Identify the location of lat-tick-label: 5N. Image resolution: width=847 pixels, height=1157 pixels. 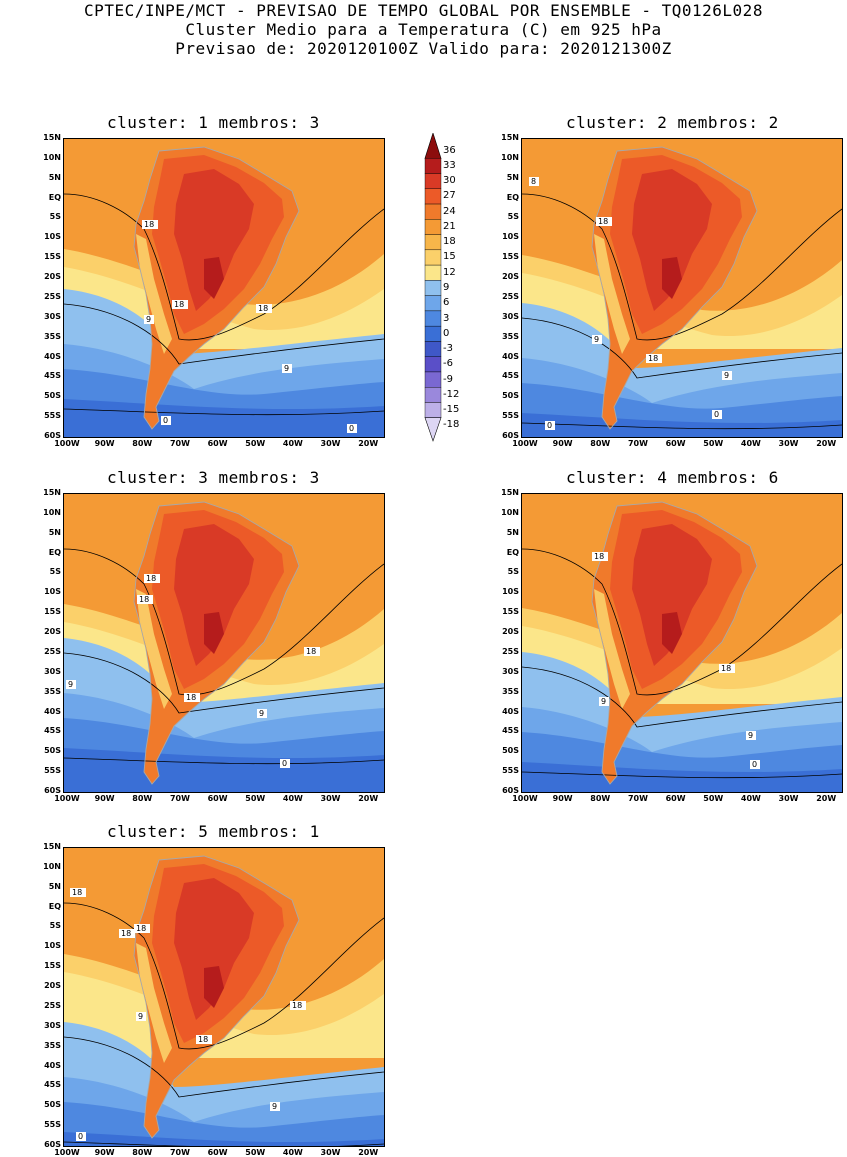
(54, 177).